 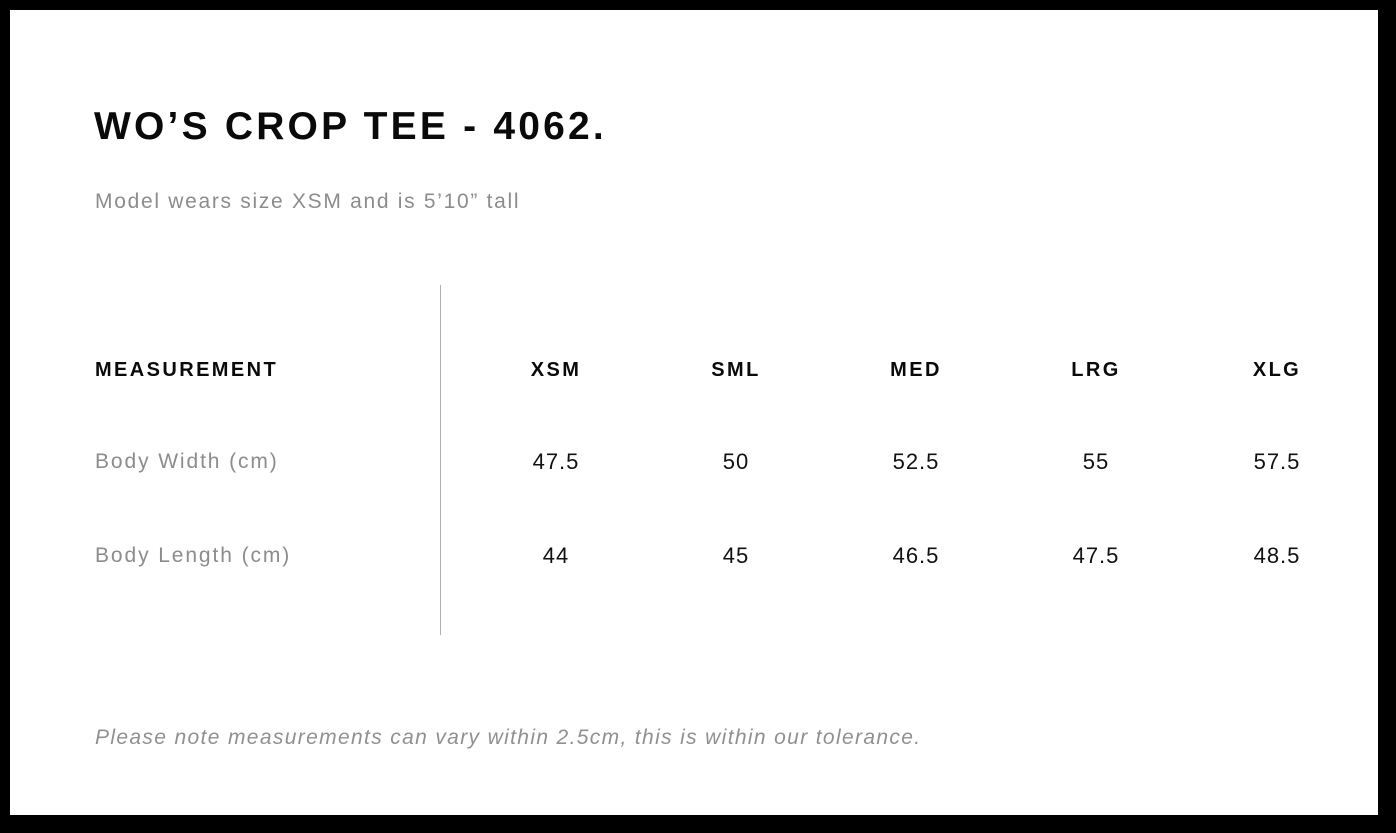 What do you see at coordinates (1096, 555) in the screenshot?
I see `cell-body-length-lrg: 47.5` at bounding box center [1096, 555].